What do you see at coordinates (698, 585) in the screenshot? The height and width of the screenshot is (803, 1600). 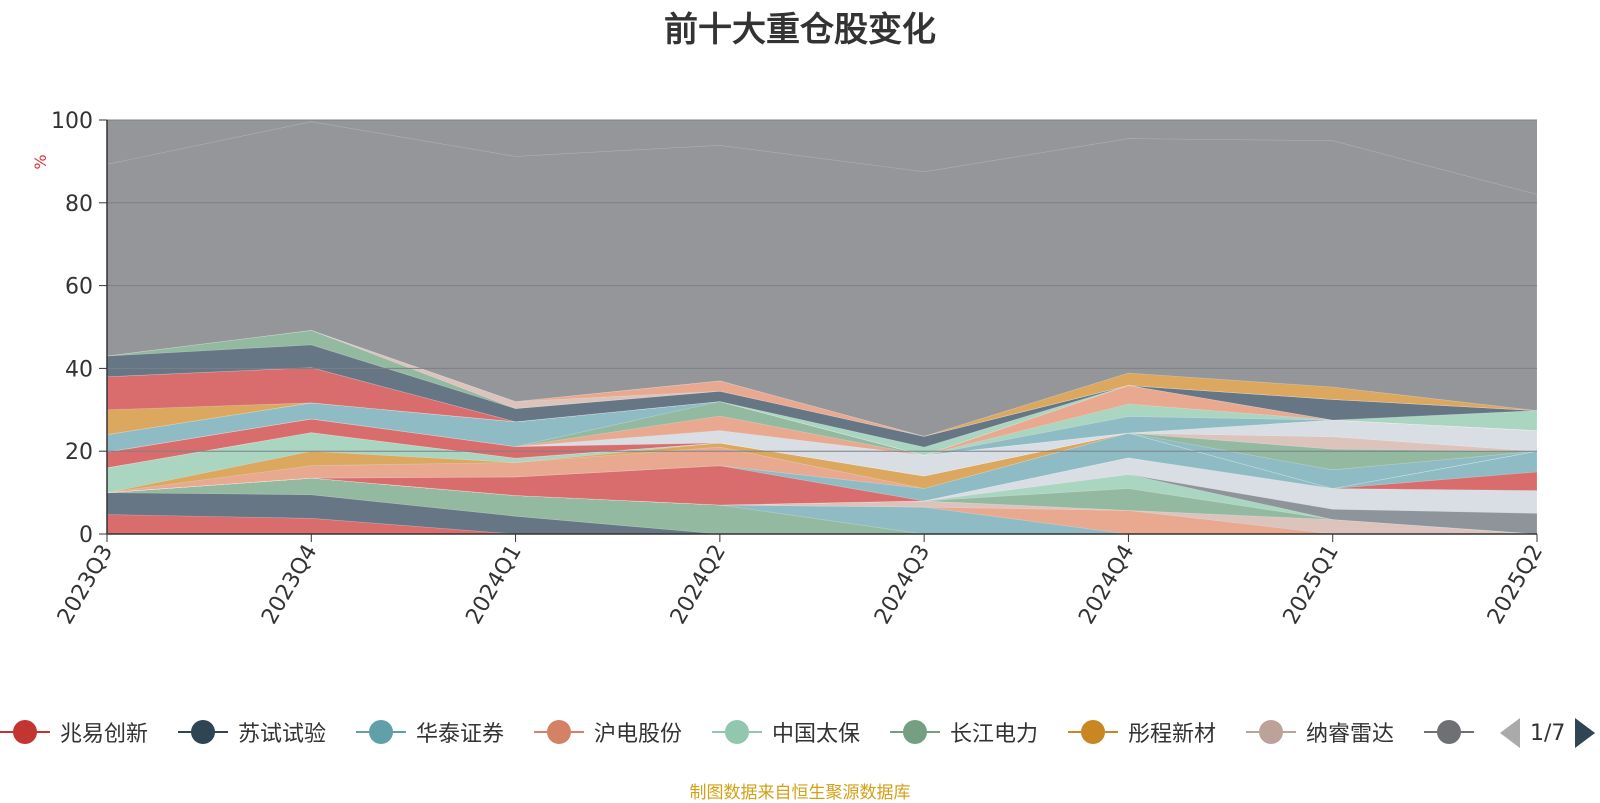 I see `x-tick-label-2024Q2: 2024Q2` at bounding box center [698, 585].